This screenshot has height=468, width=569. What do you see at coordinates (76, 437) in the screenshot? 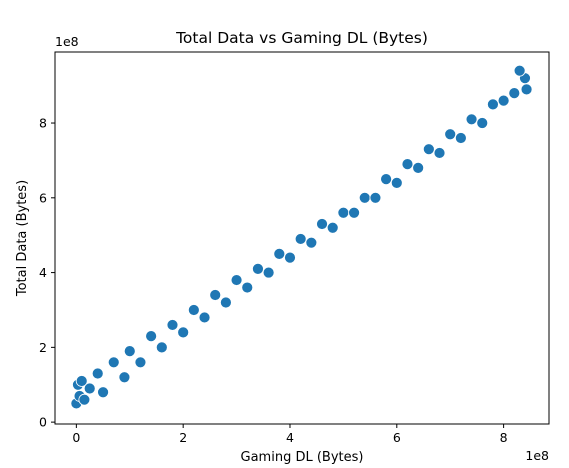
I see `x-tick-label: 0` at bounding box center [76, 437].